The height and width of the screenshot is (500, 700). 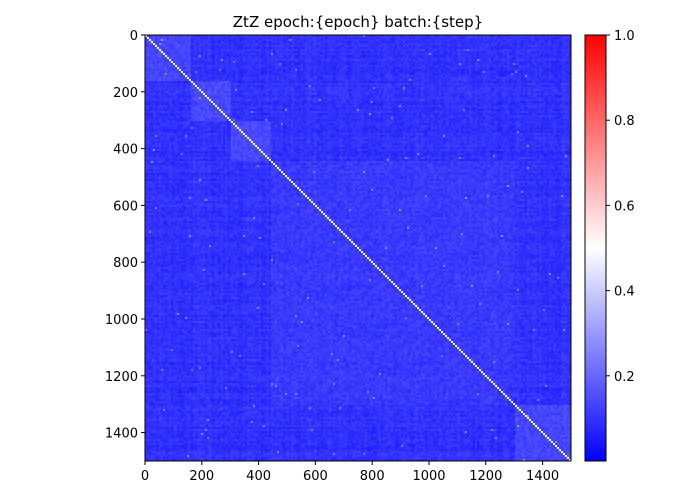 What do you see at coordinates (624, 36) in the screenshot?
I see `colorbar-tick-label: 1.0` at bounding box center [624, 36].